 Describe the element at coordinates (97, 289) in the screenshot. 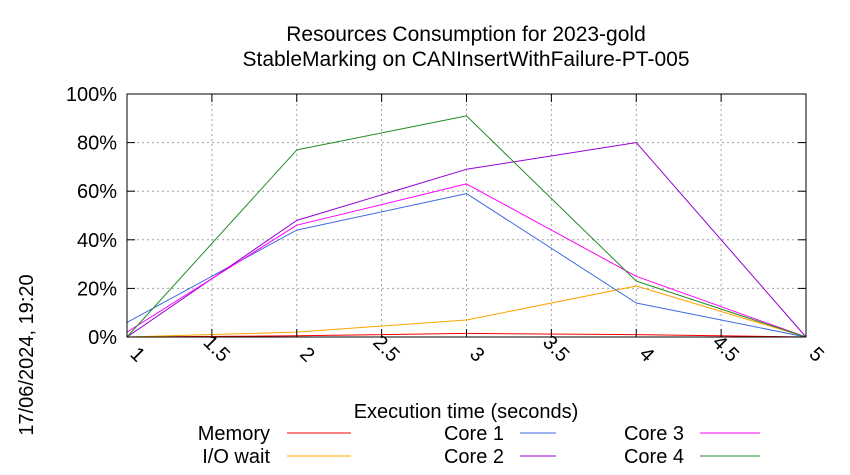

I see `y-tick-label: 20%` at that location.